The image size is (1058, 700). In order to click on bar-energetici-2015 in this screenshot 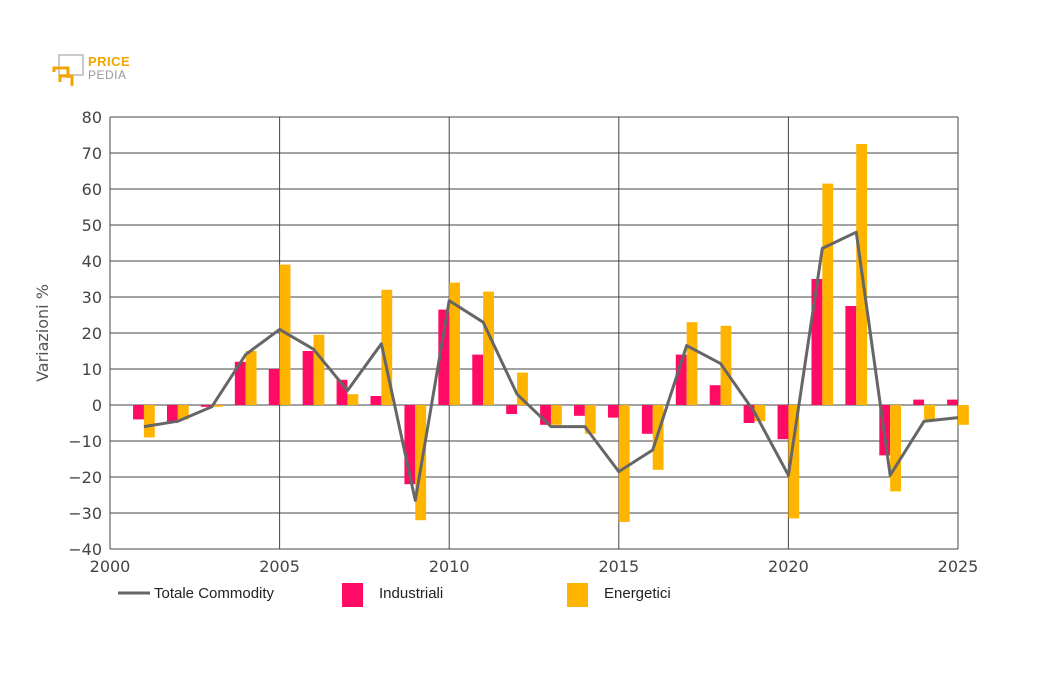, I will do `click(624, 463)`.